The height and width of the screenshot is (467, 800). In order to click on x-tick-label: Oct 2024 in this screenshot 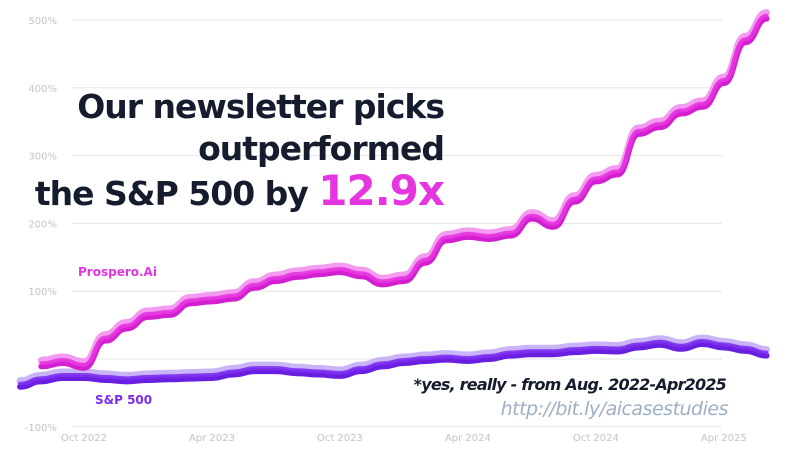, I will do `click(596, 438)`.